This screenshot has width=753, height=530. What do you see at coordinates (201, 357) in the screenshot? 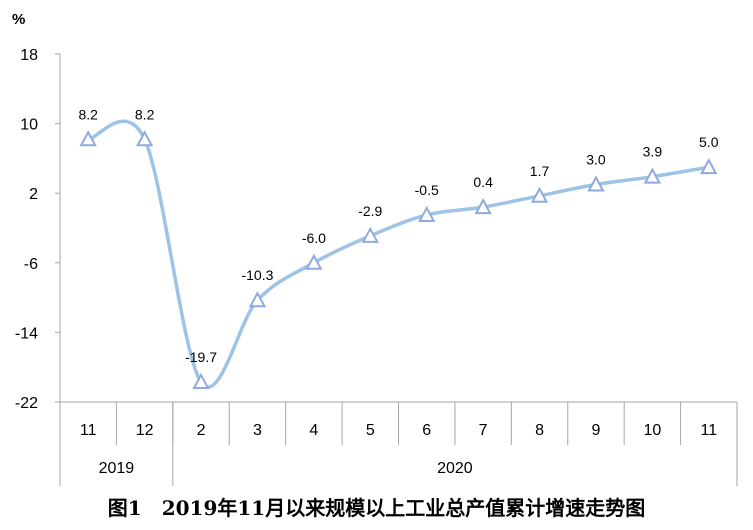
I see `data-label: -19.7` at bounding box center [201, 357].